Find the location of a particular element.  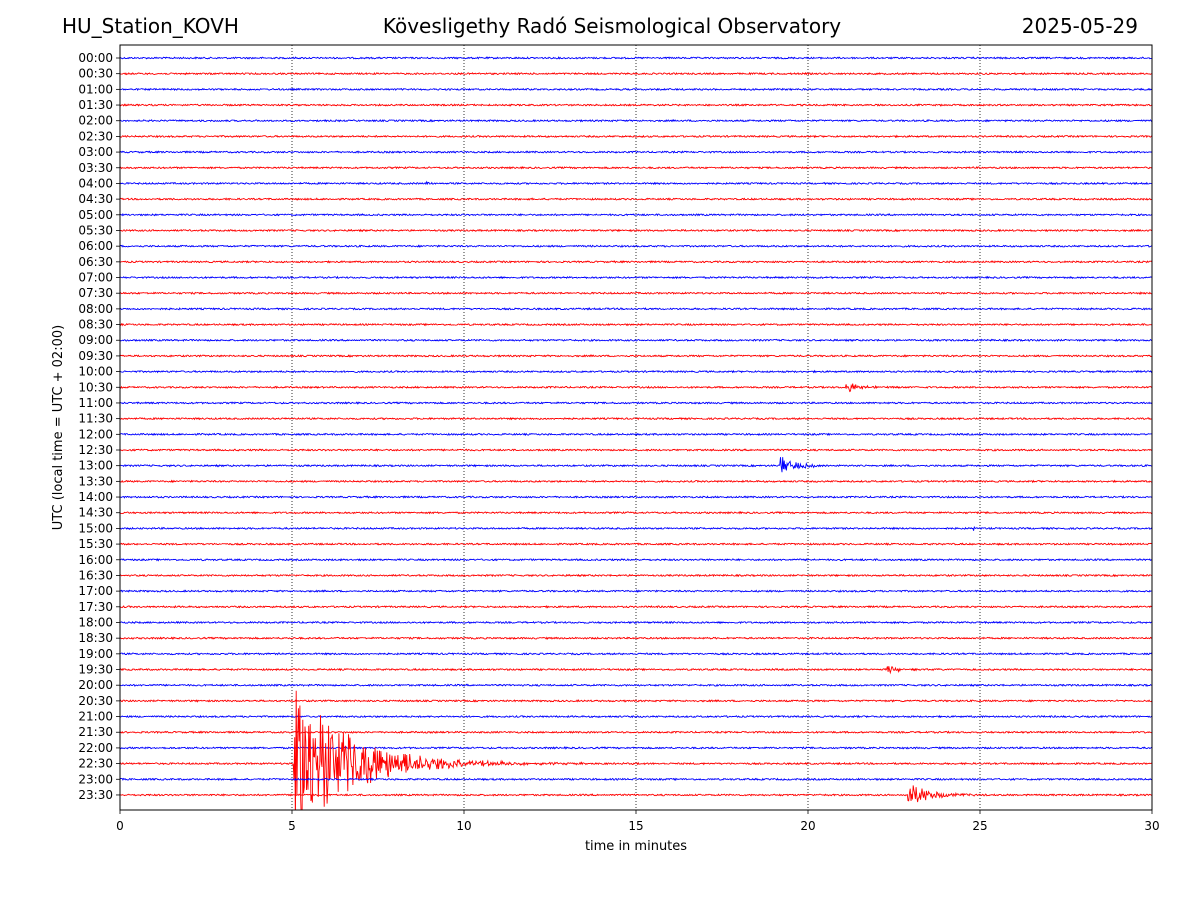

y-tick-label: 06:00 is located at coordinates (95, 246).